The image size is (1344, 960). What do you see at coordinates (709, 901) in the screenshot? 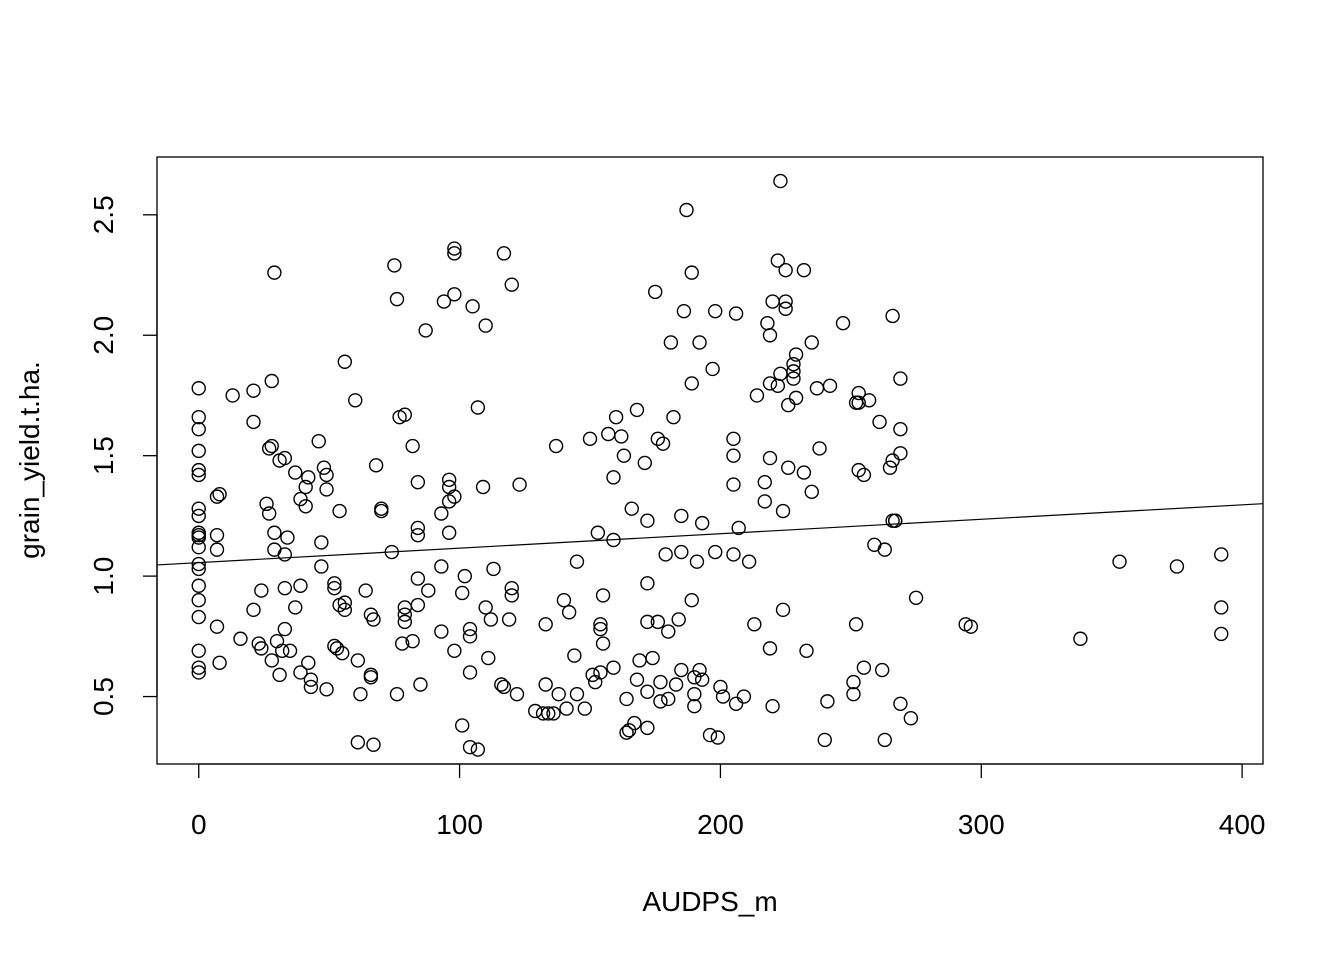
I see `x-axis-label: AUDPS_m` at bounding box center [709, 901].